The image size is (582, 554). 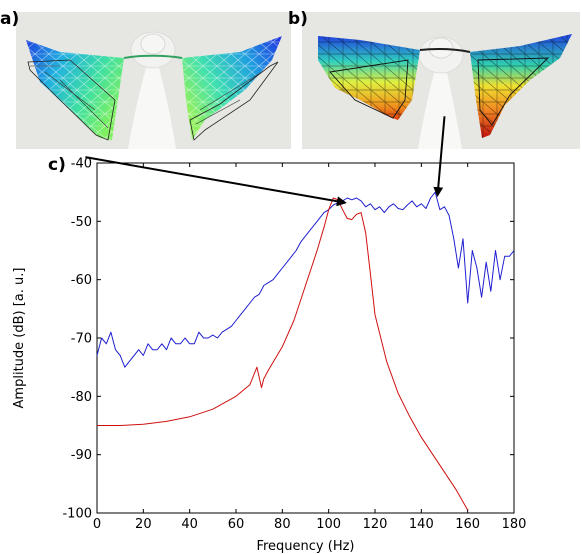 I want to click on x-tick-label: 180, so click(x=514, y=524).